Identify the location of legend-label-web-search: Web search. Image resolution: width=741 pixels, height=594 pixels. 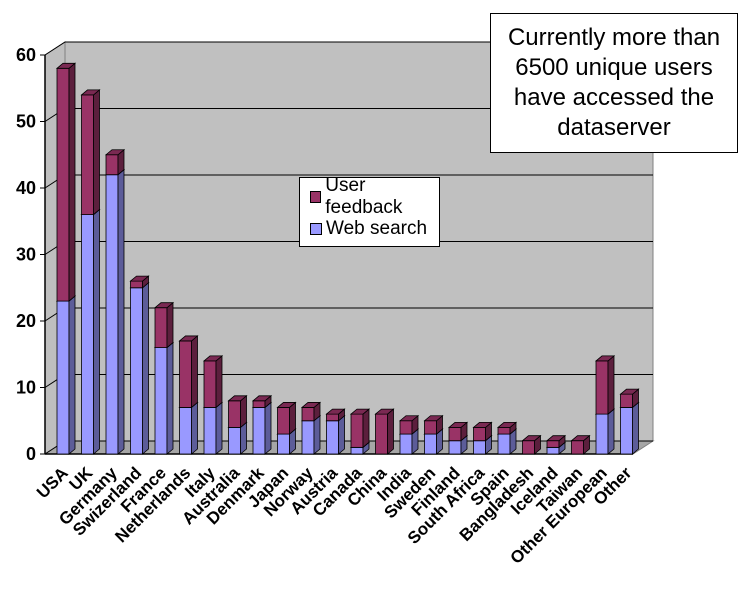
(377, 228).